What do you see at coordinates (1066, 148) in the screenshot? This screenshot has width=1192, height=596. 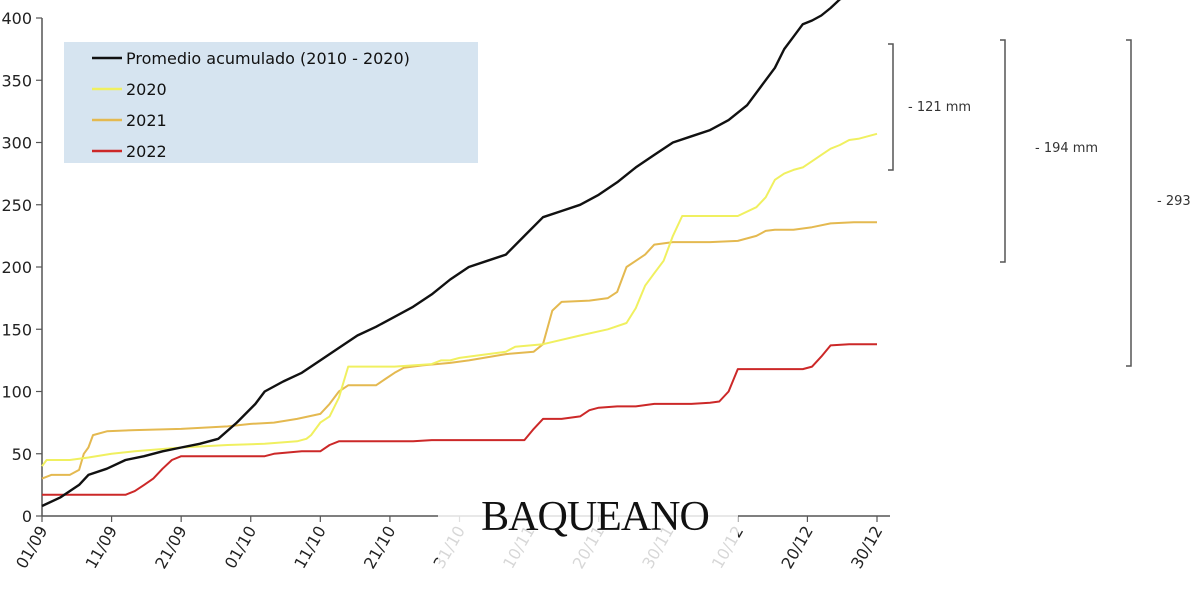 I see `annotation-194: - 194 mm` at bounding box center [1066, 148].